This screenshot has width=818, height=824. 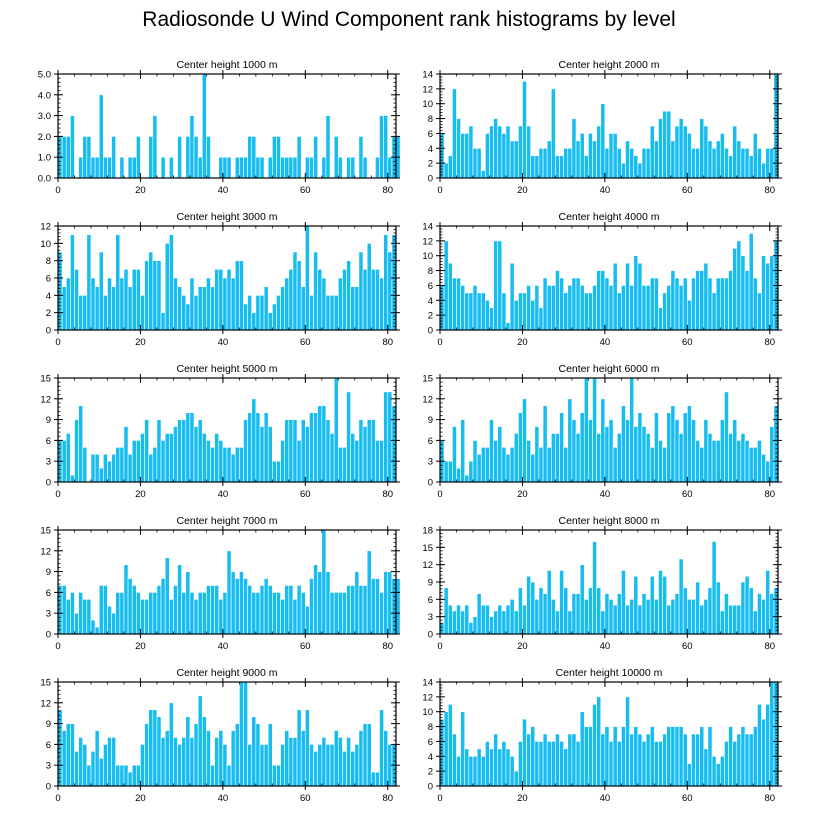 What do you see at coordinates (57, 646) in the screenshot?
I see `x-tick-label: 0` at bounding box center [57, 646].